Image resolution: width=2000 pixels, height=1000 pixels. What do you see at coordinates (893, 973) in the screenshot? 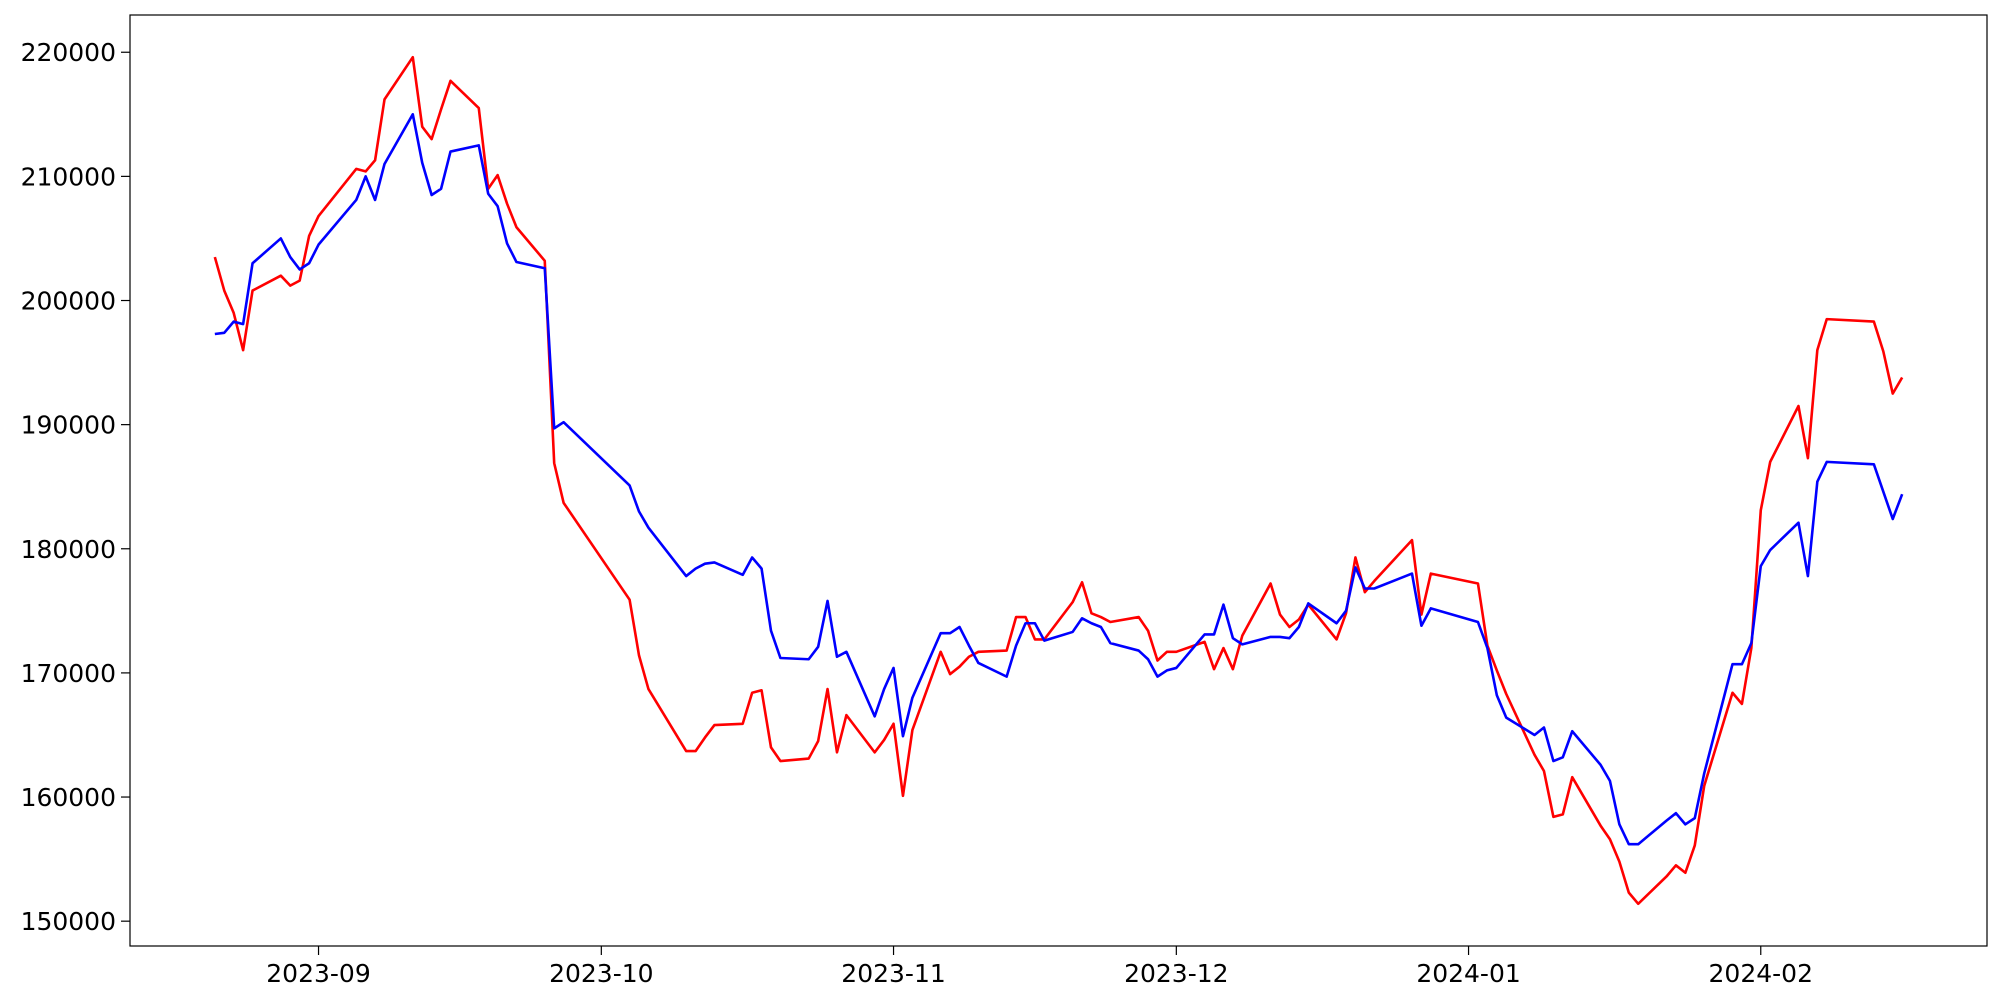
I see `x-tick-label: 2023-11` at bounding box center [893, 973].